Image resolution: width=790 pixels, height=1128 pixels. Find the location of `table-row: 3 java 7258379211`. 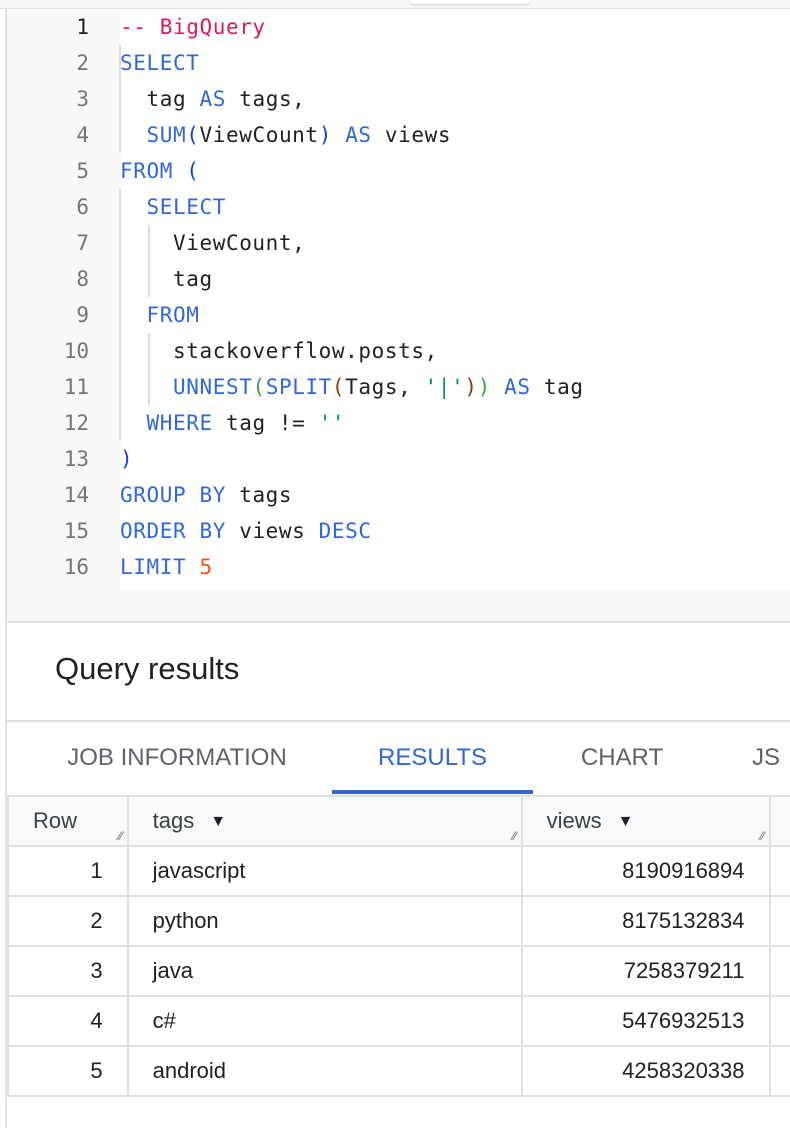

table-row: 3 java 7258379211 is located at coordinates (398, 971).